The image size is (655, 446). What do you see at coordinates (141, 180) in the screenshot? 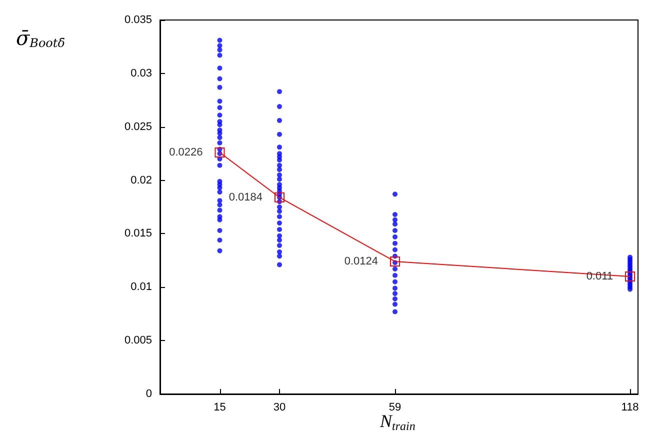
I see `y-tick-label: 0.02` at bounding box center [141, 180].